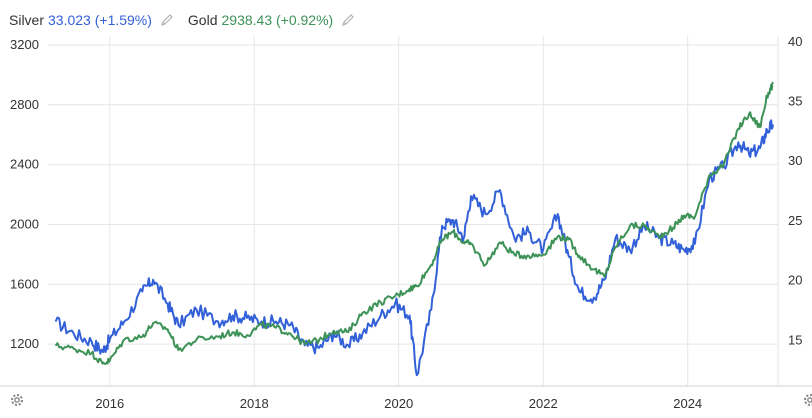 The width and height of the screenshot is (812, 418). I want to click on x-tick-label: 2024, so click(687, 403).